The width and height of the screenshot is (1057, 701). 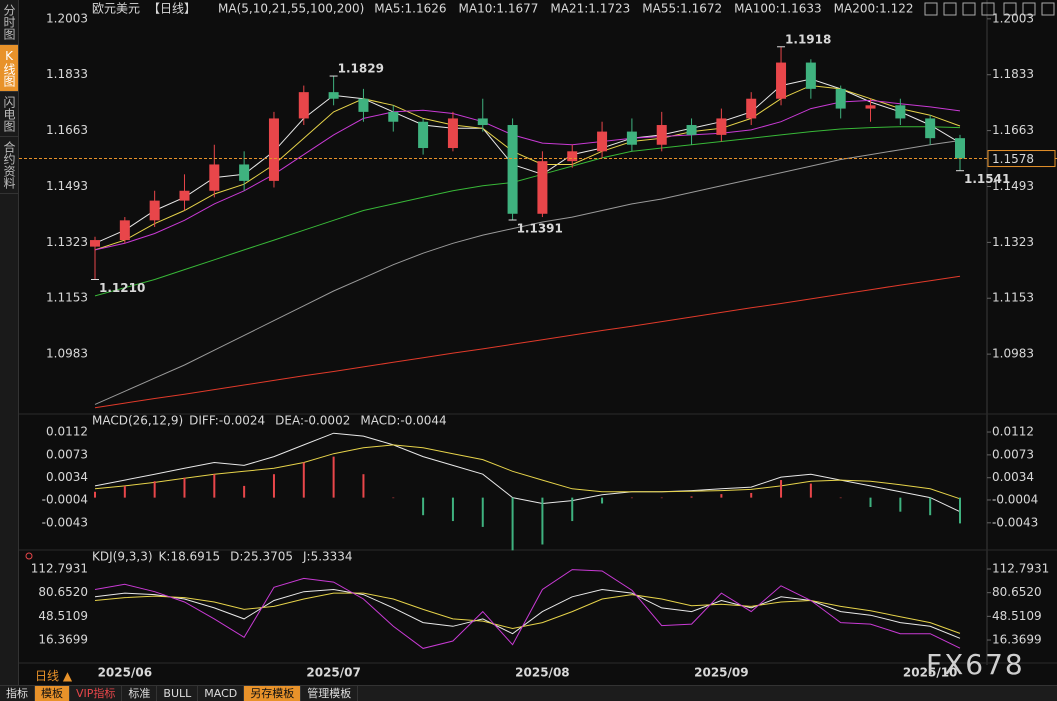 I want to click on bottom-tab: MACD, so click(x=221, y=693).